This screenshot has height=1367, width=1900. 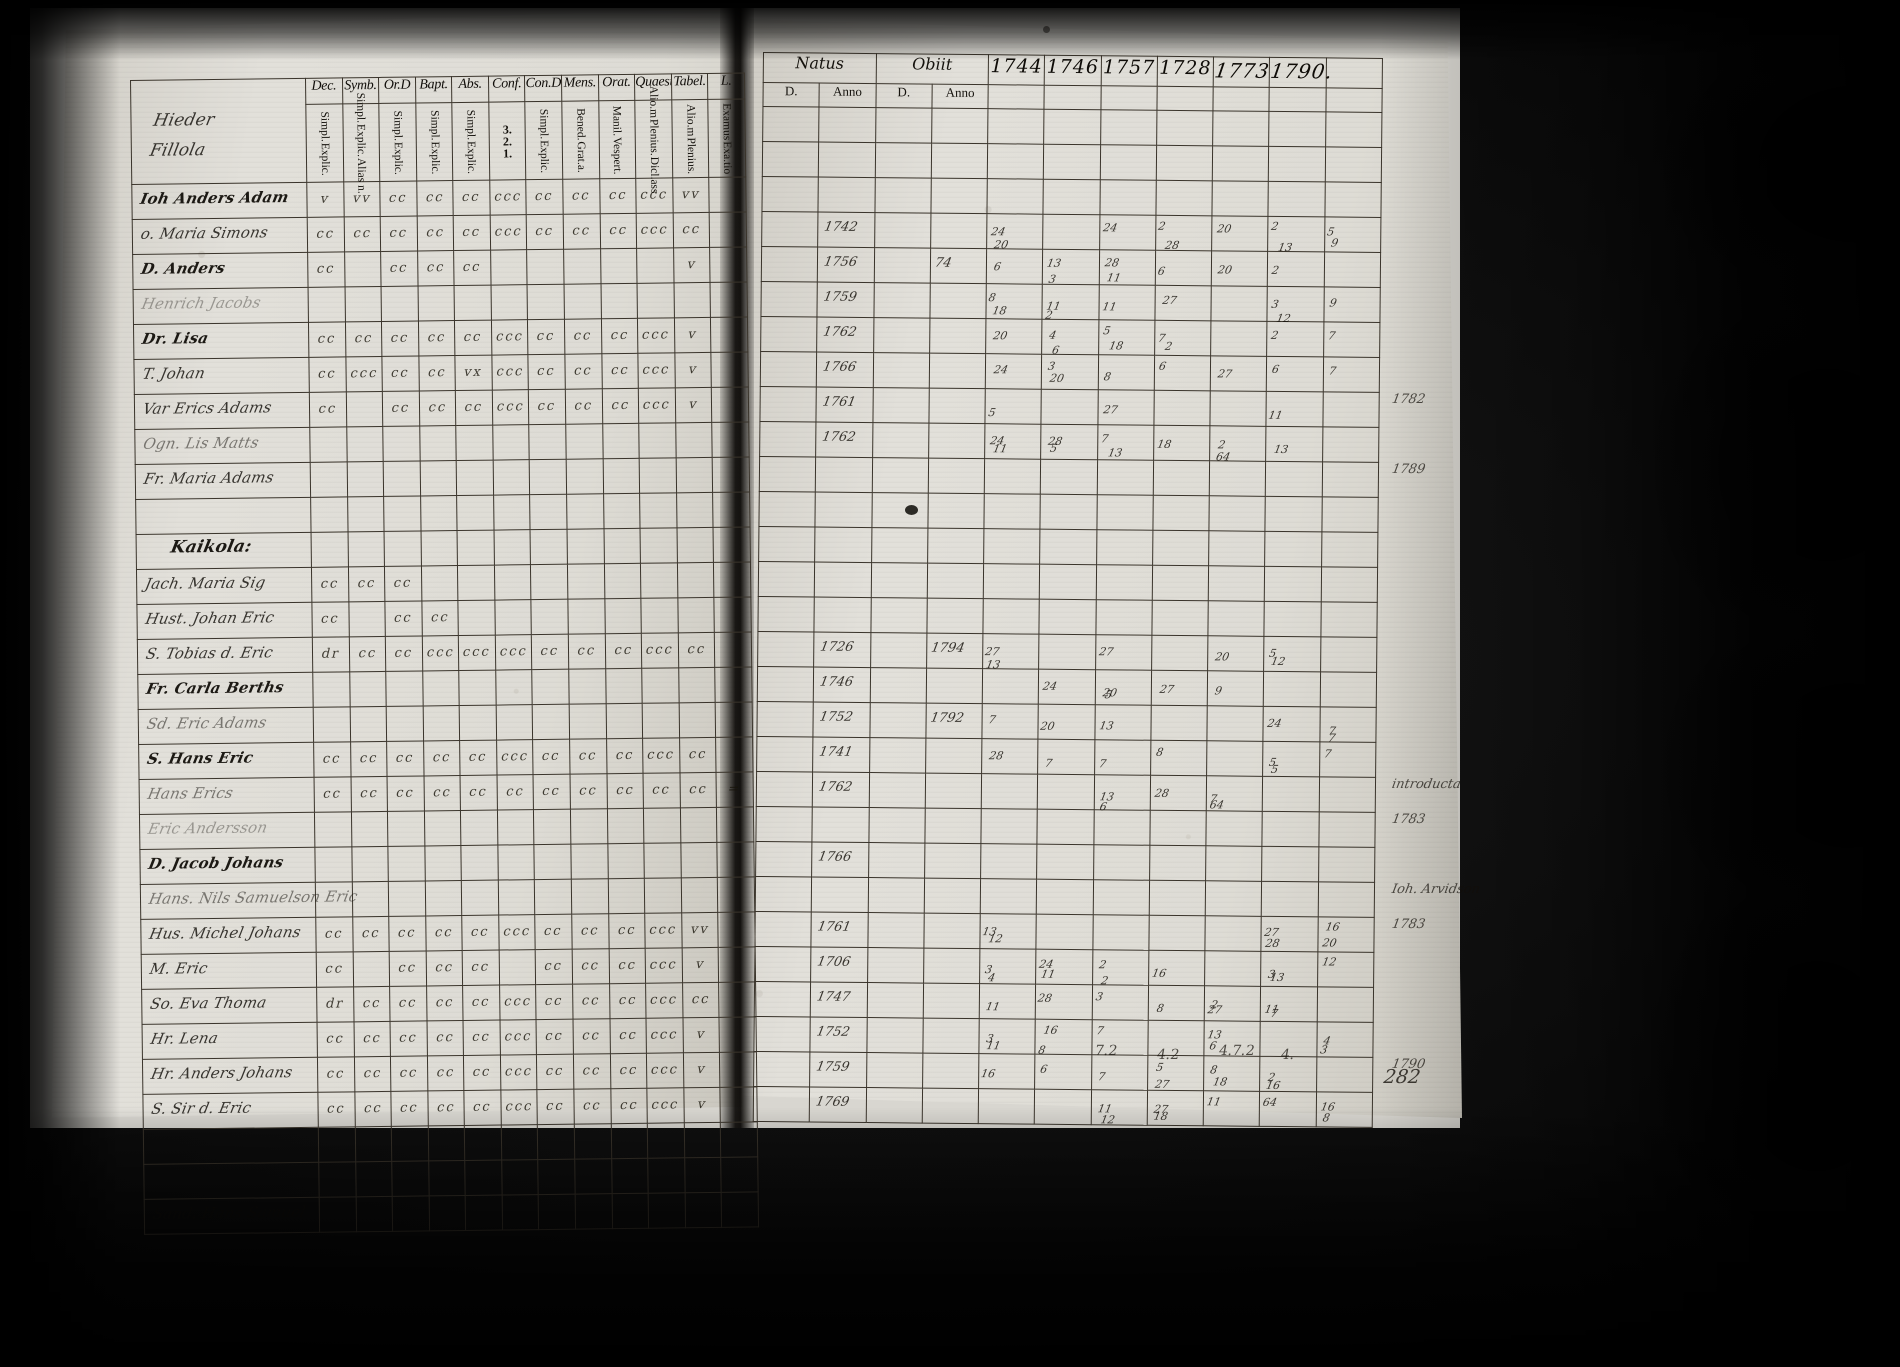 I want to click on register-numeral: 6, so click(x=1213, y=1046).